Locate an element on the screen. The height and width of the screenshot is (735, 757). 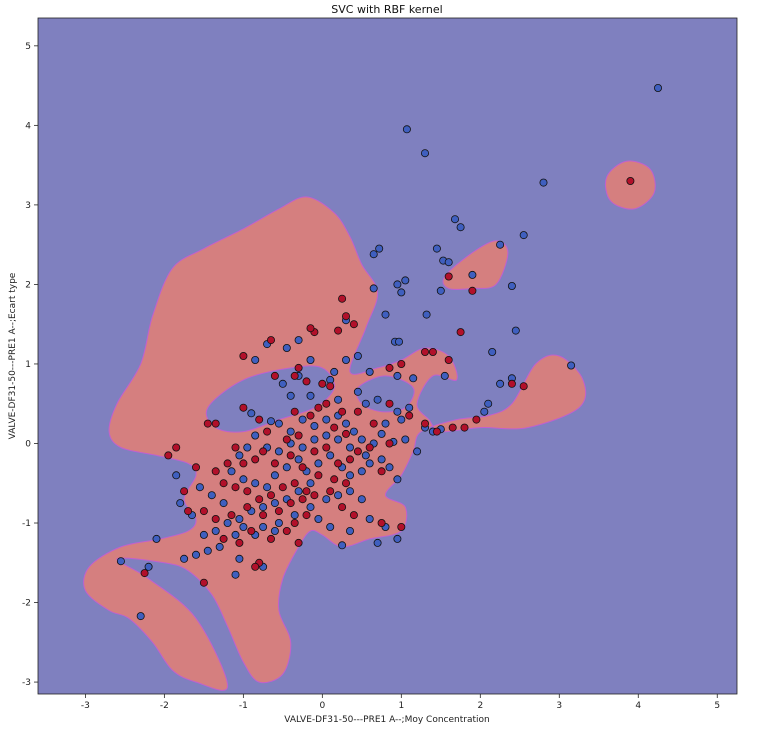
y-tick-label: 2 is located at coordinates (28, 285).